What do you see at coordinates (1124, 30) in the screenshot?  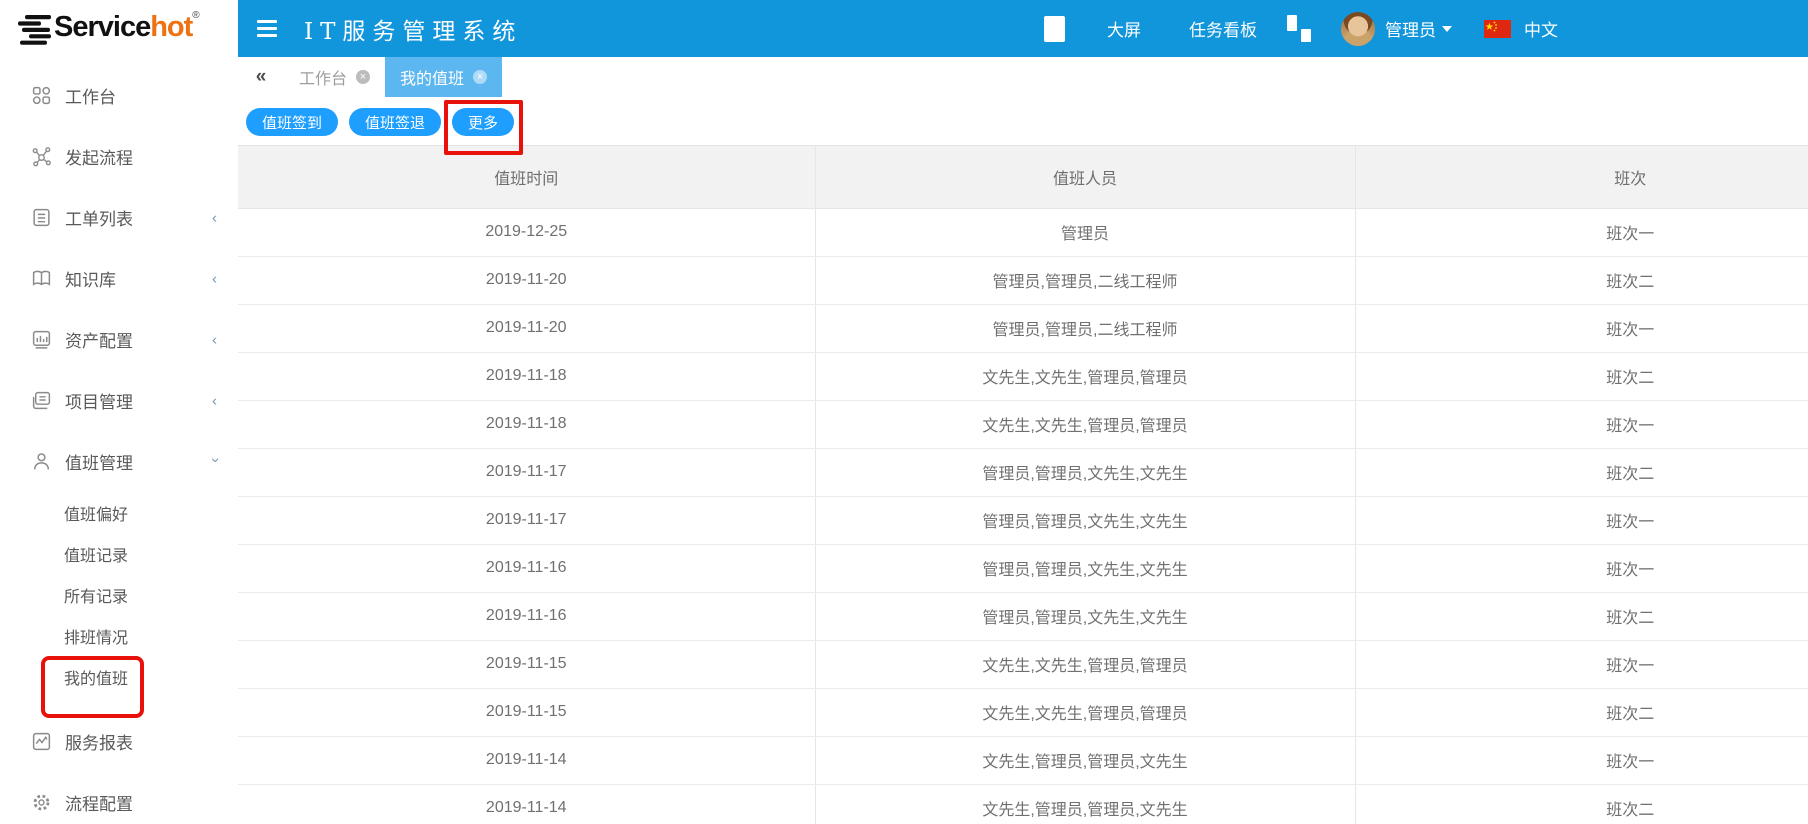 I see `topbar-link-dashboard: 大屏` at bounding box center [1124, 30].